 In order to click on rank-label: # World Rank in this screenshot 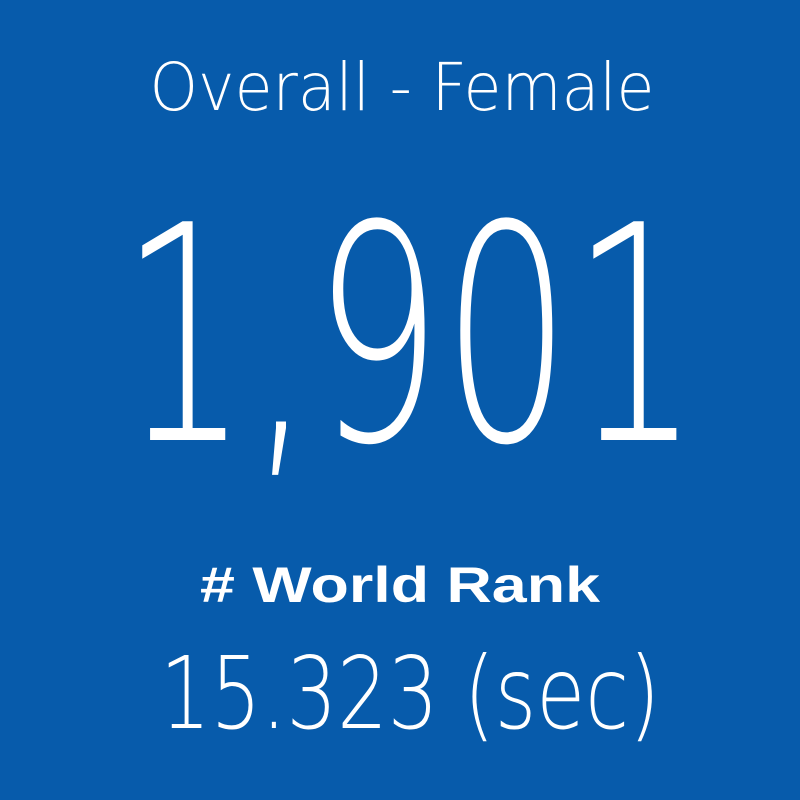, I will do `click(400, 585)`.